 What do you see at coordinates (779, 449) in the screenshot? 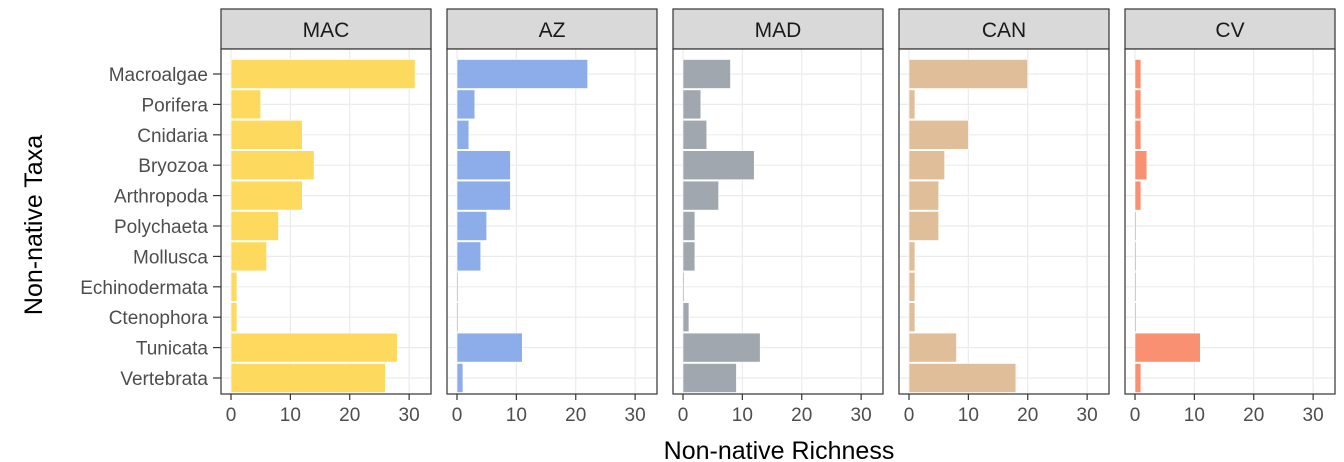
I see `x-axis-title: Non-native Richness` at bounding box center [779, 449].